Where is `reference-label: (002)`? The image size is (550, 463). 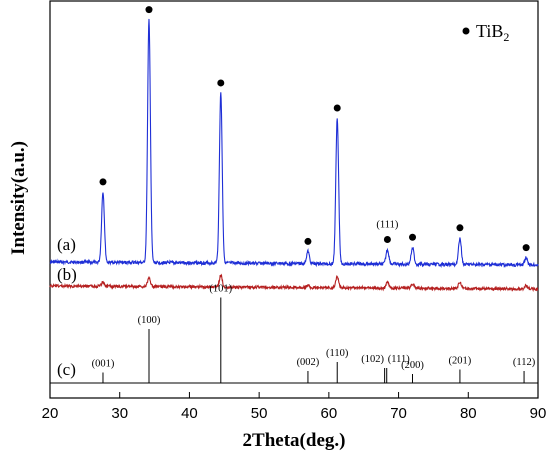
reference-label: (002) is located at coordinates (308, 362).